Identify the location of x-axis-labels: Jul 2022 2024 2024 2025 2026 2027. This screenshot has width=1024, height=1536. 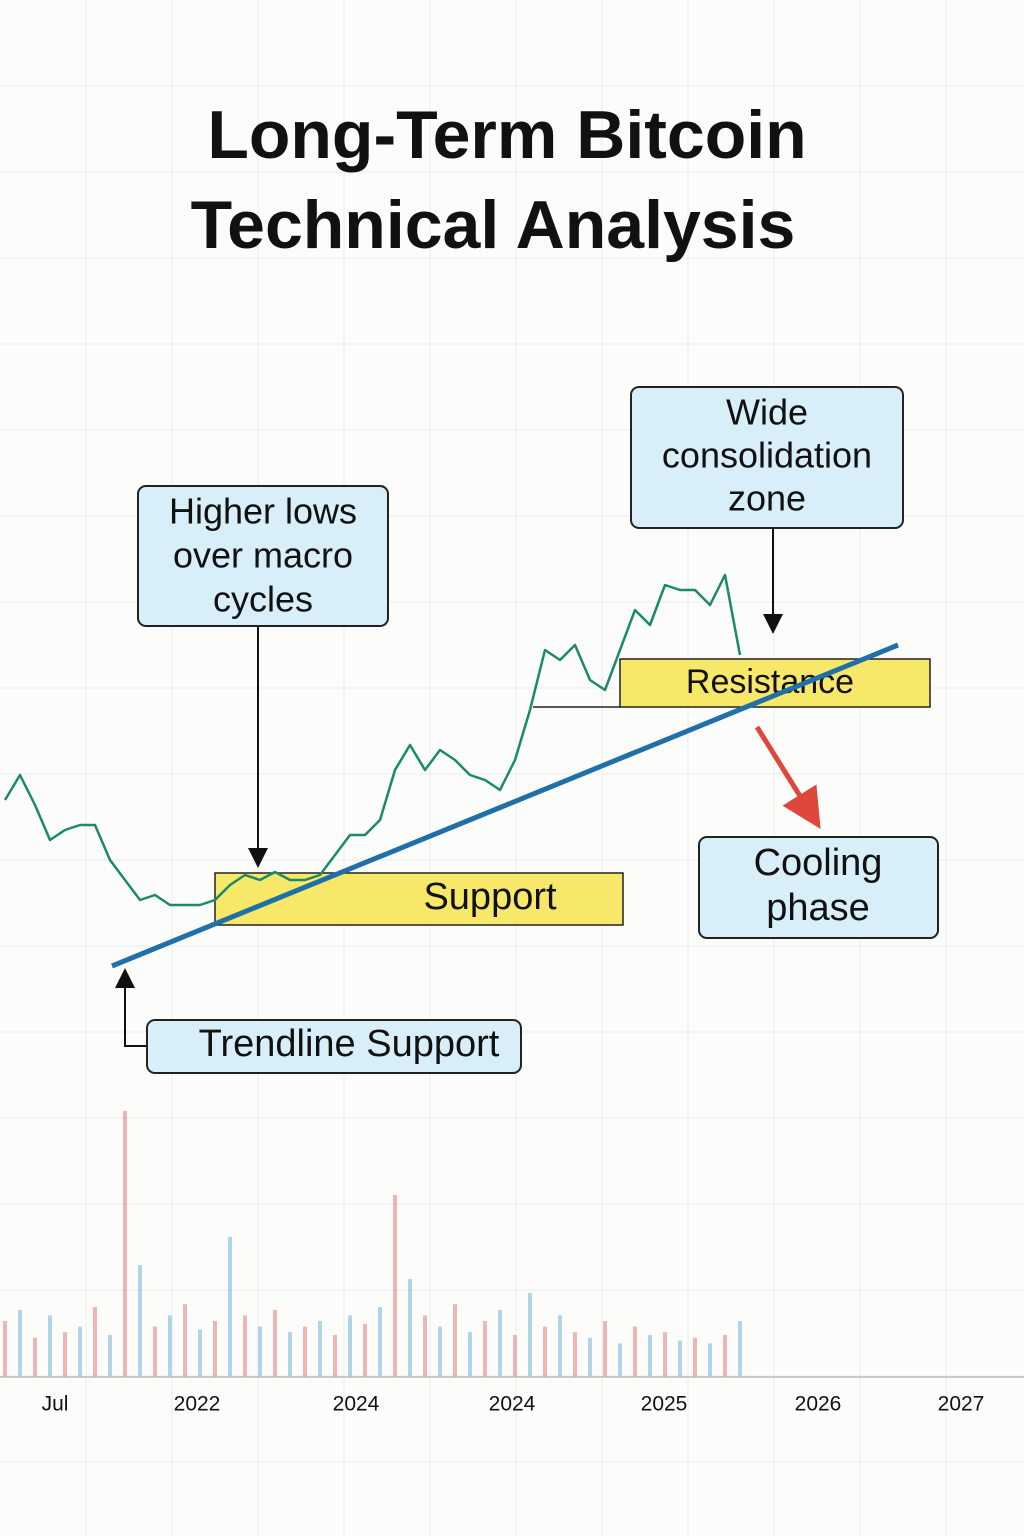
(513, 1404).